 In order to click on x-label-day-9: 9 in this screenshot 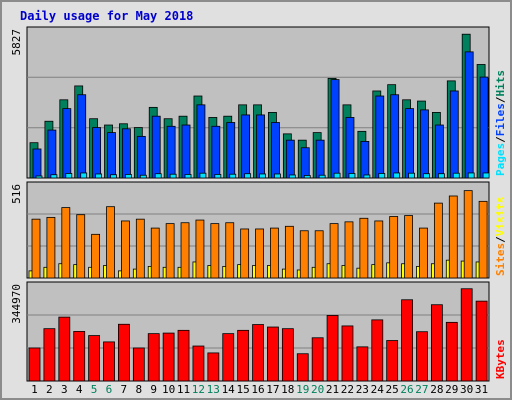, I will do `click(153, 389)`.